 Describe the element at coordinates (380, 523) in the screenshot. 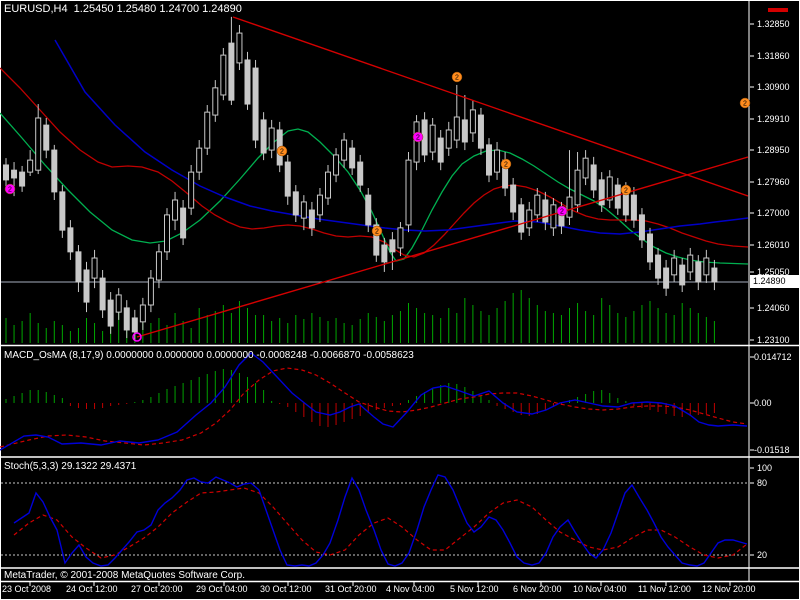

I see `stoch-signal-line` at that location.